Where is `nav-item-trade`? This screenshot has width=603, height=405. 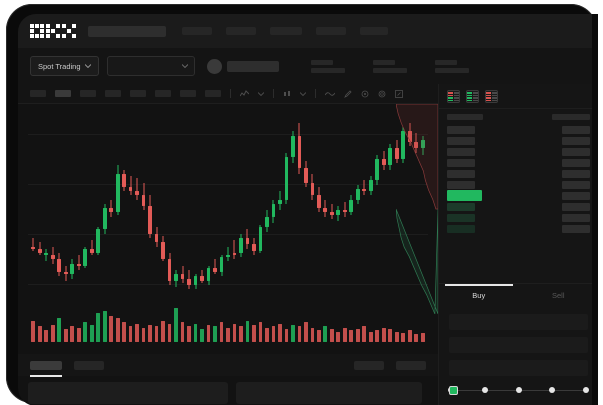
nav-item-trade is located at coordinates (286, 31).